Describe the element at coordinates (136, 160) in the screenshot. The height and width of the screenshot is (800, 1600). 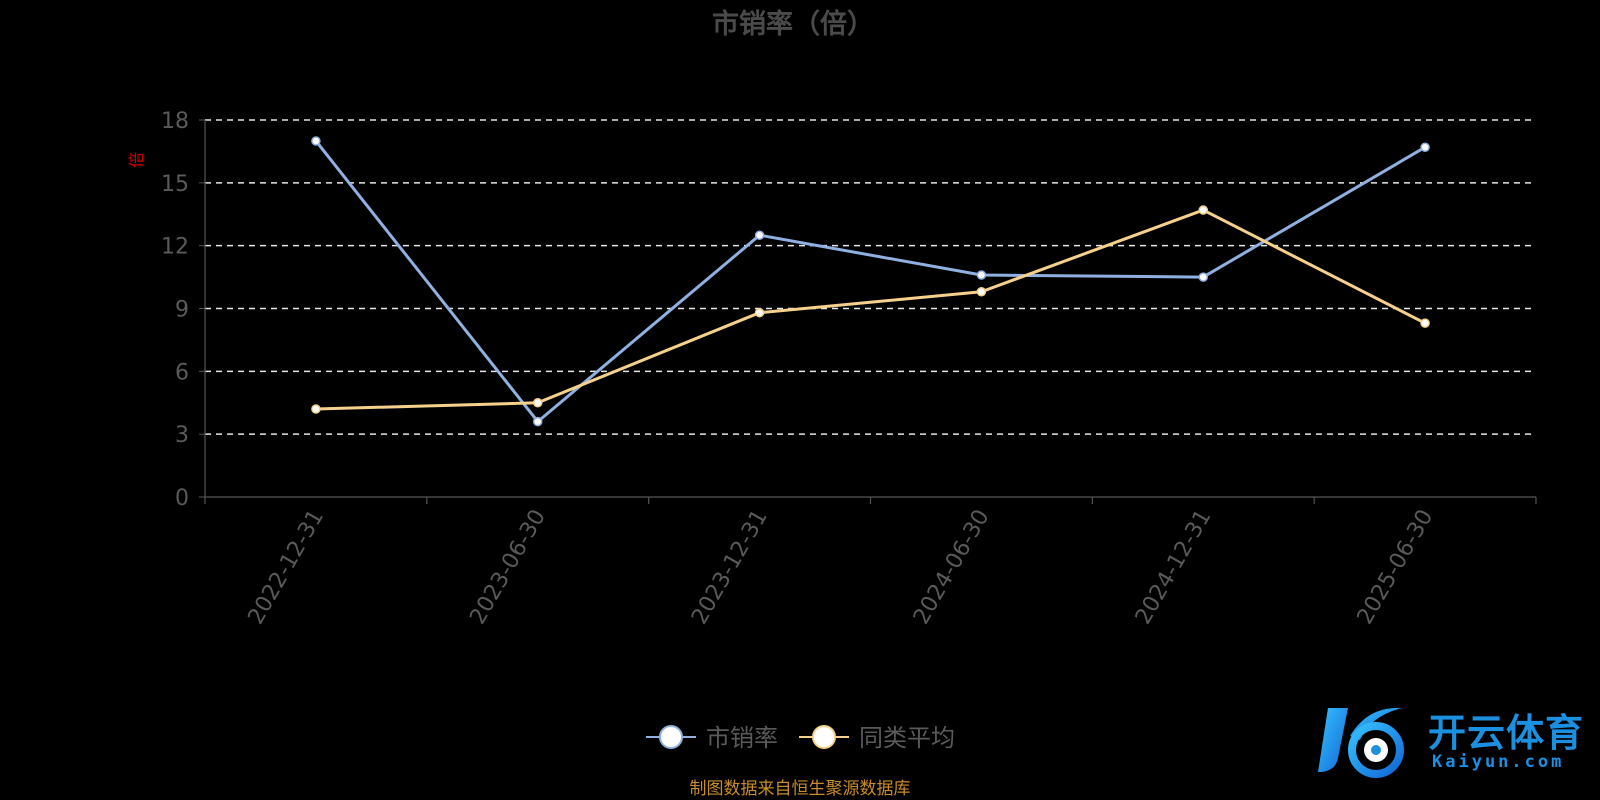
I see `y-axis-unit: 倍` at that location.